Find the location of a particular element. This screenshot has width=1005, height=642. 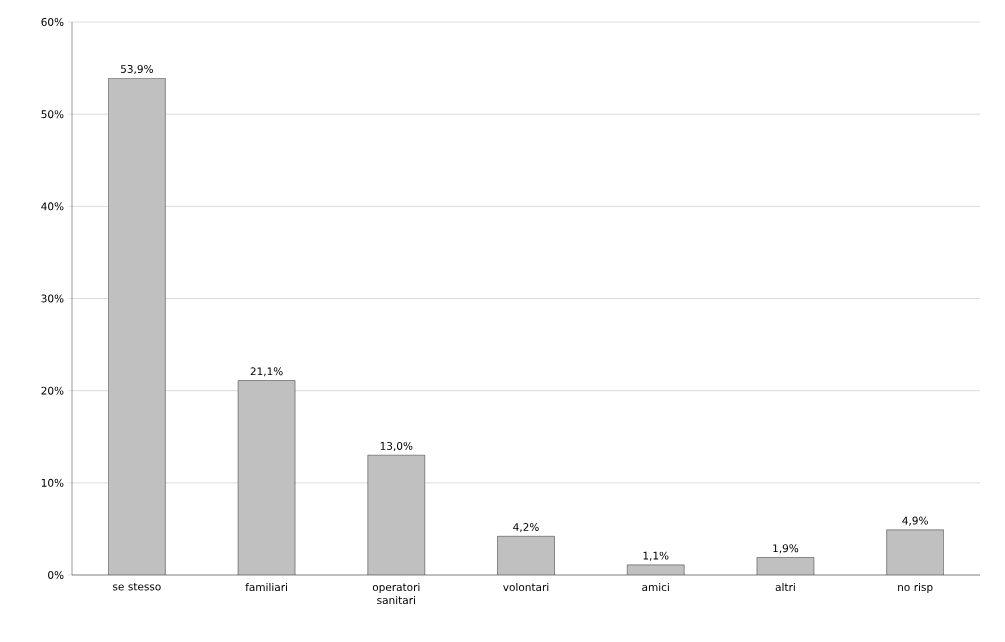

y-tick-label: 40% is located at coordinates (52, 206).